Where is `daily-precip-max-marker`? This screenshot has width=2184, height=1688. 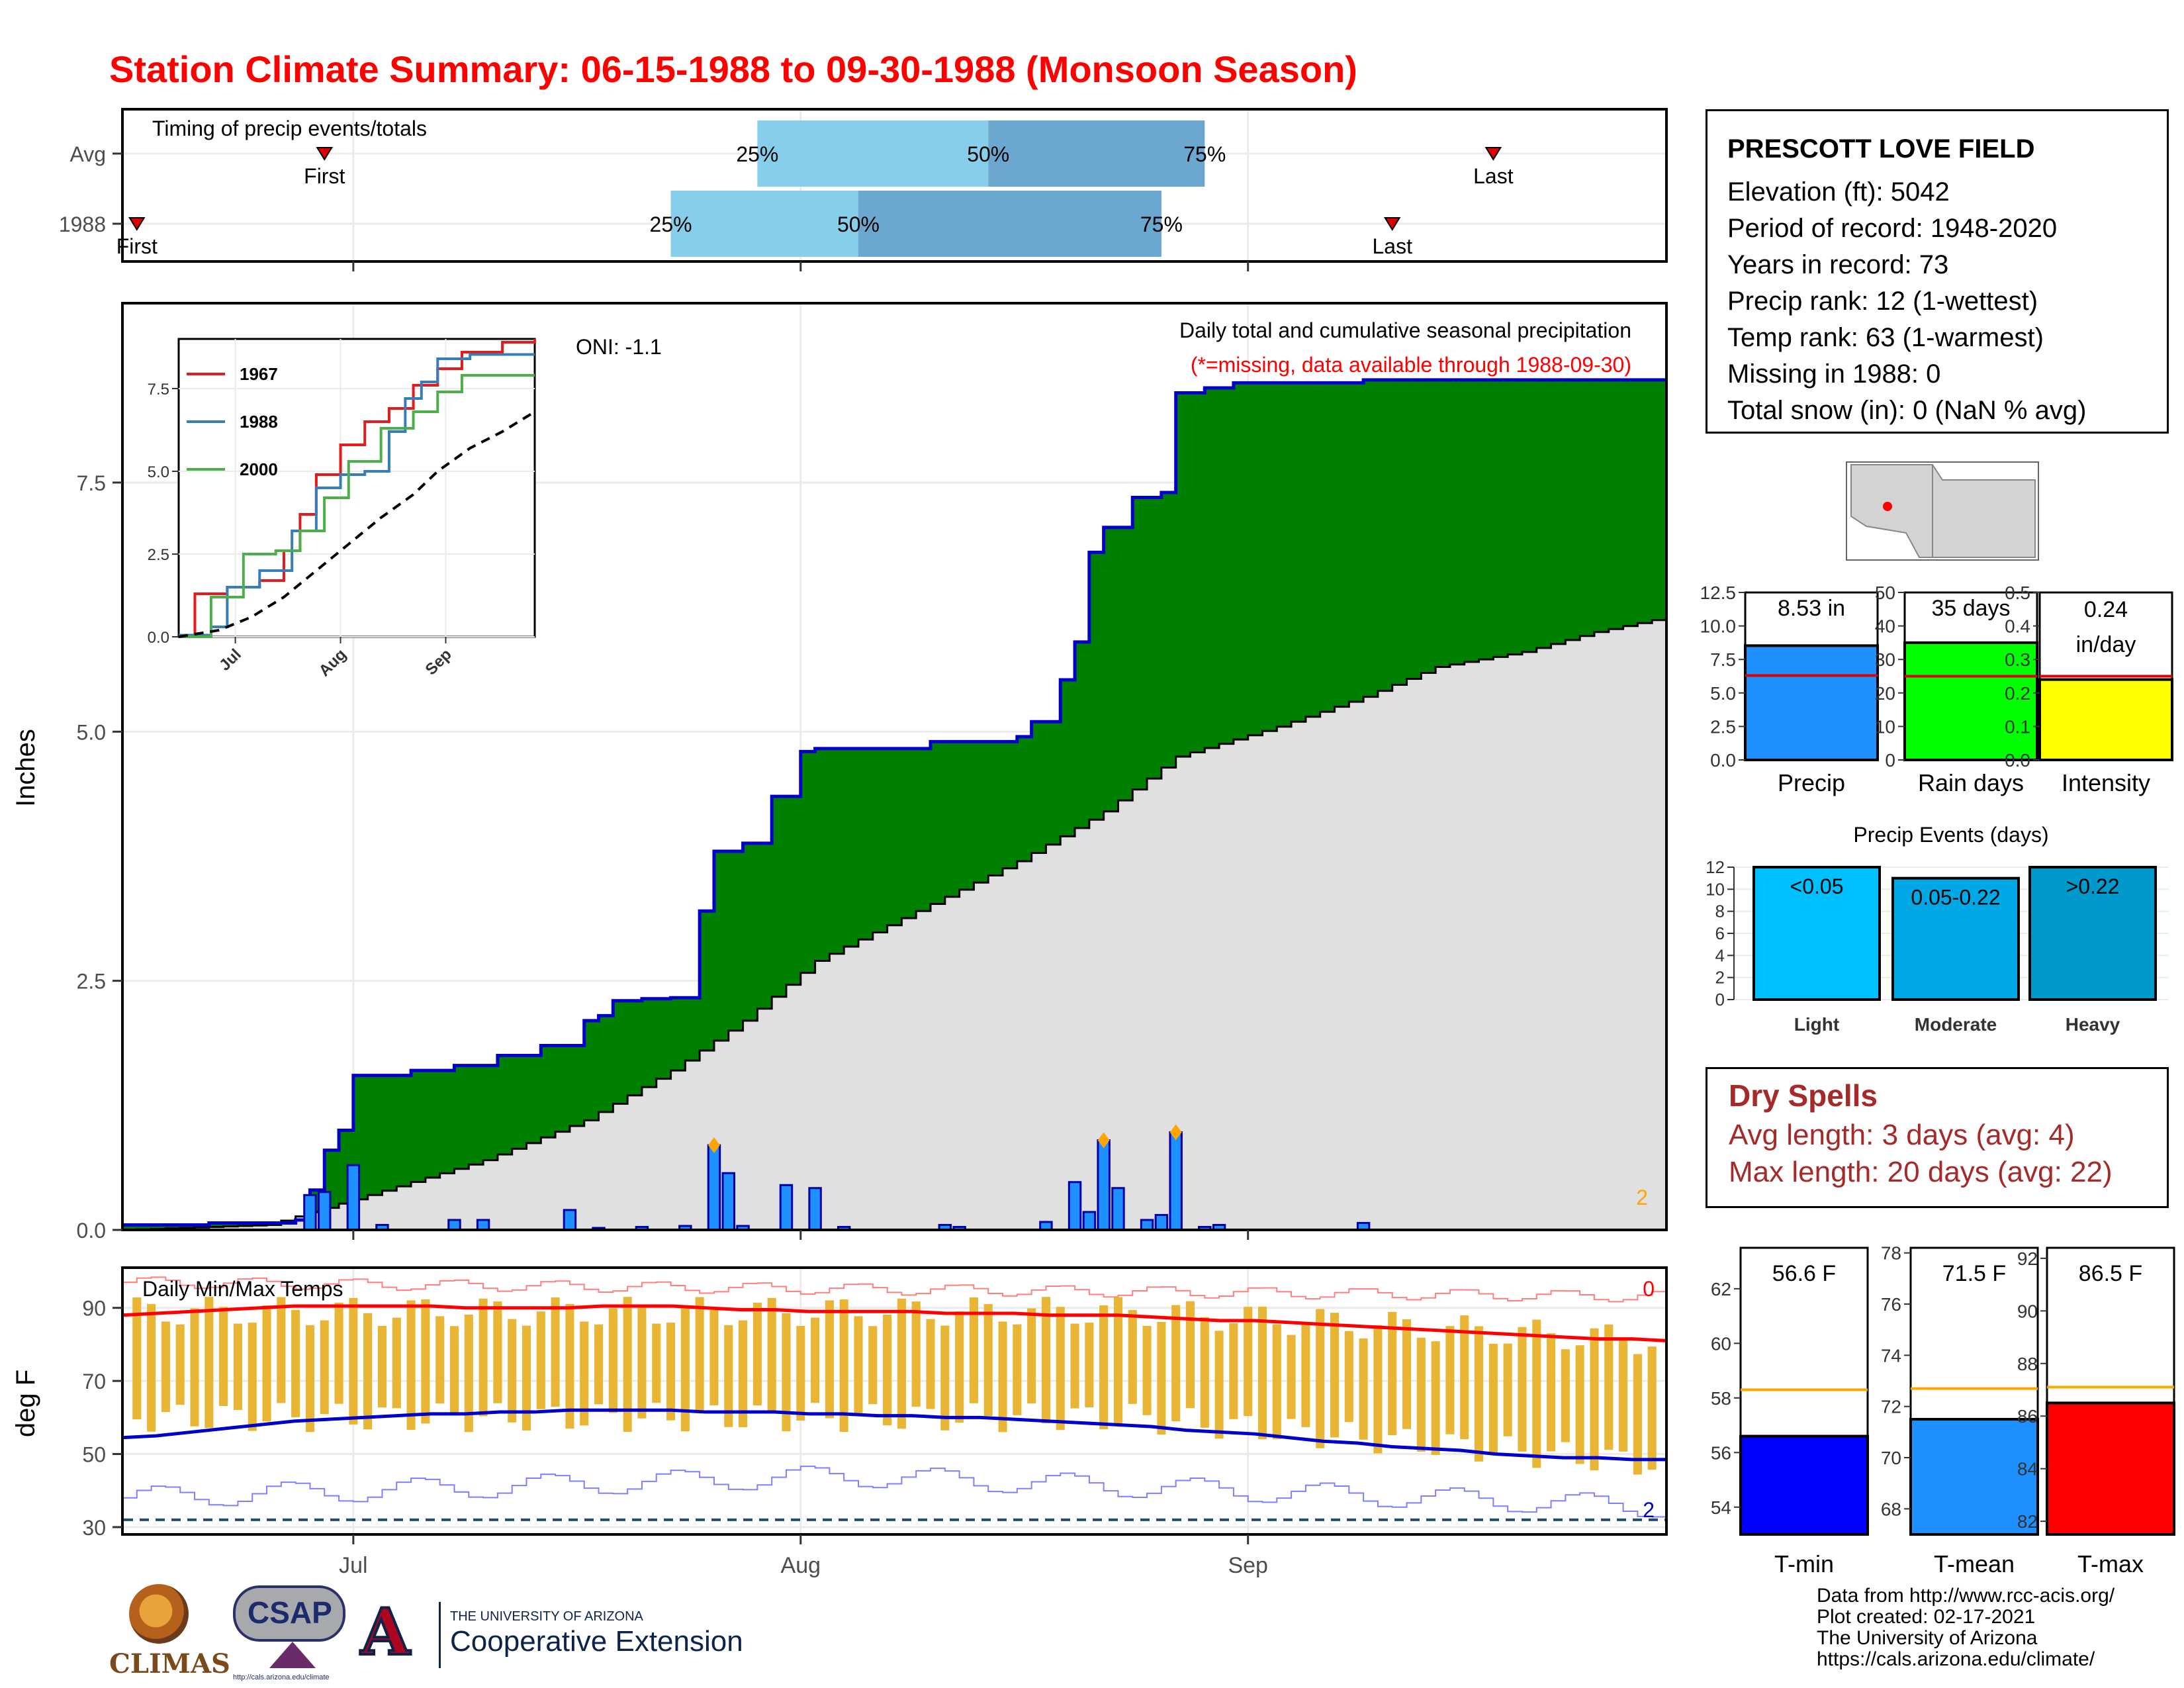
daily-precip-max-marker is located at coordinates (714, 1145).